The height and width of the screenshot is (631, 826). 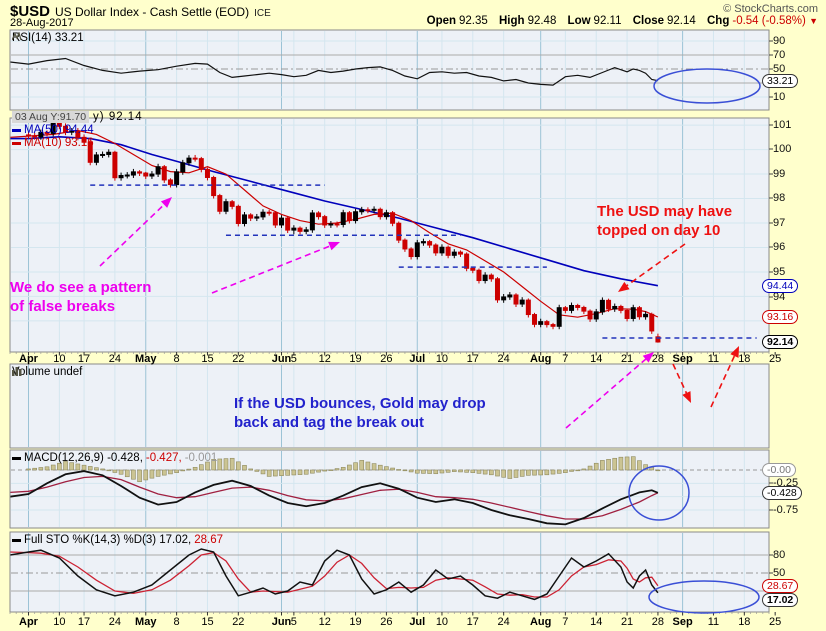 What do you see at coordinates (780, 586) in the screenshot?
I see `axis-bubble-28.67: 28.67` at bounding box center [780, 586].